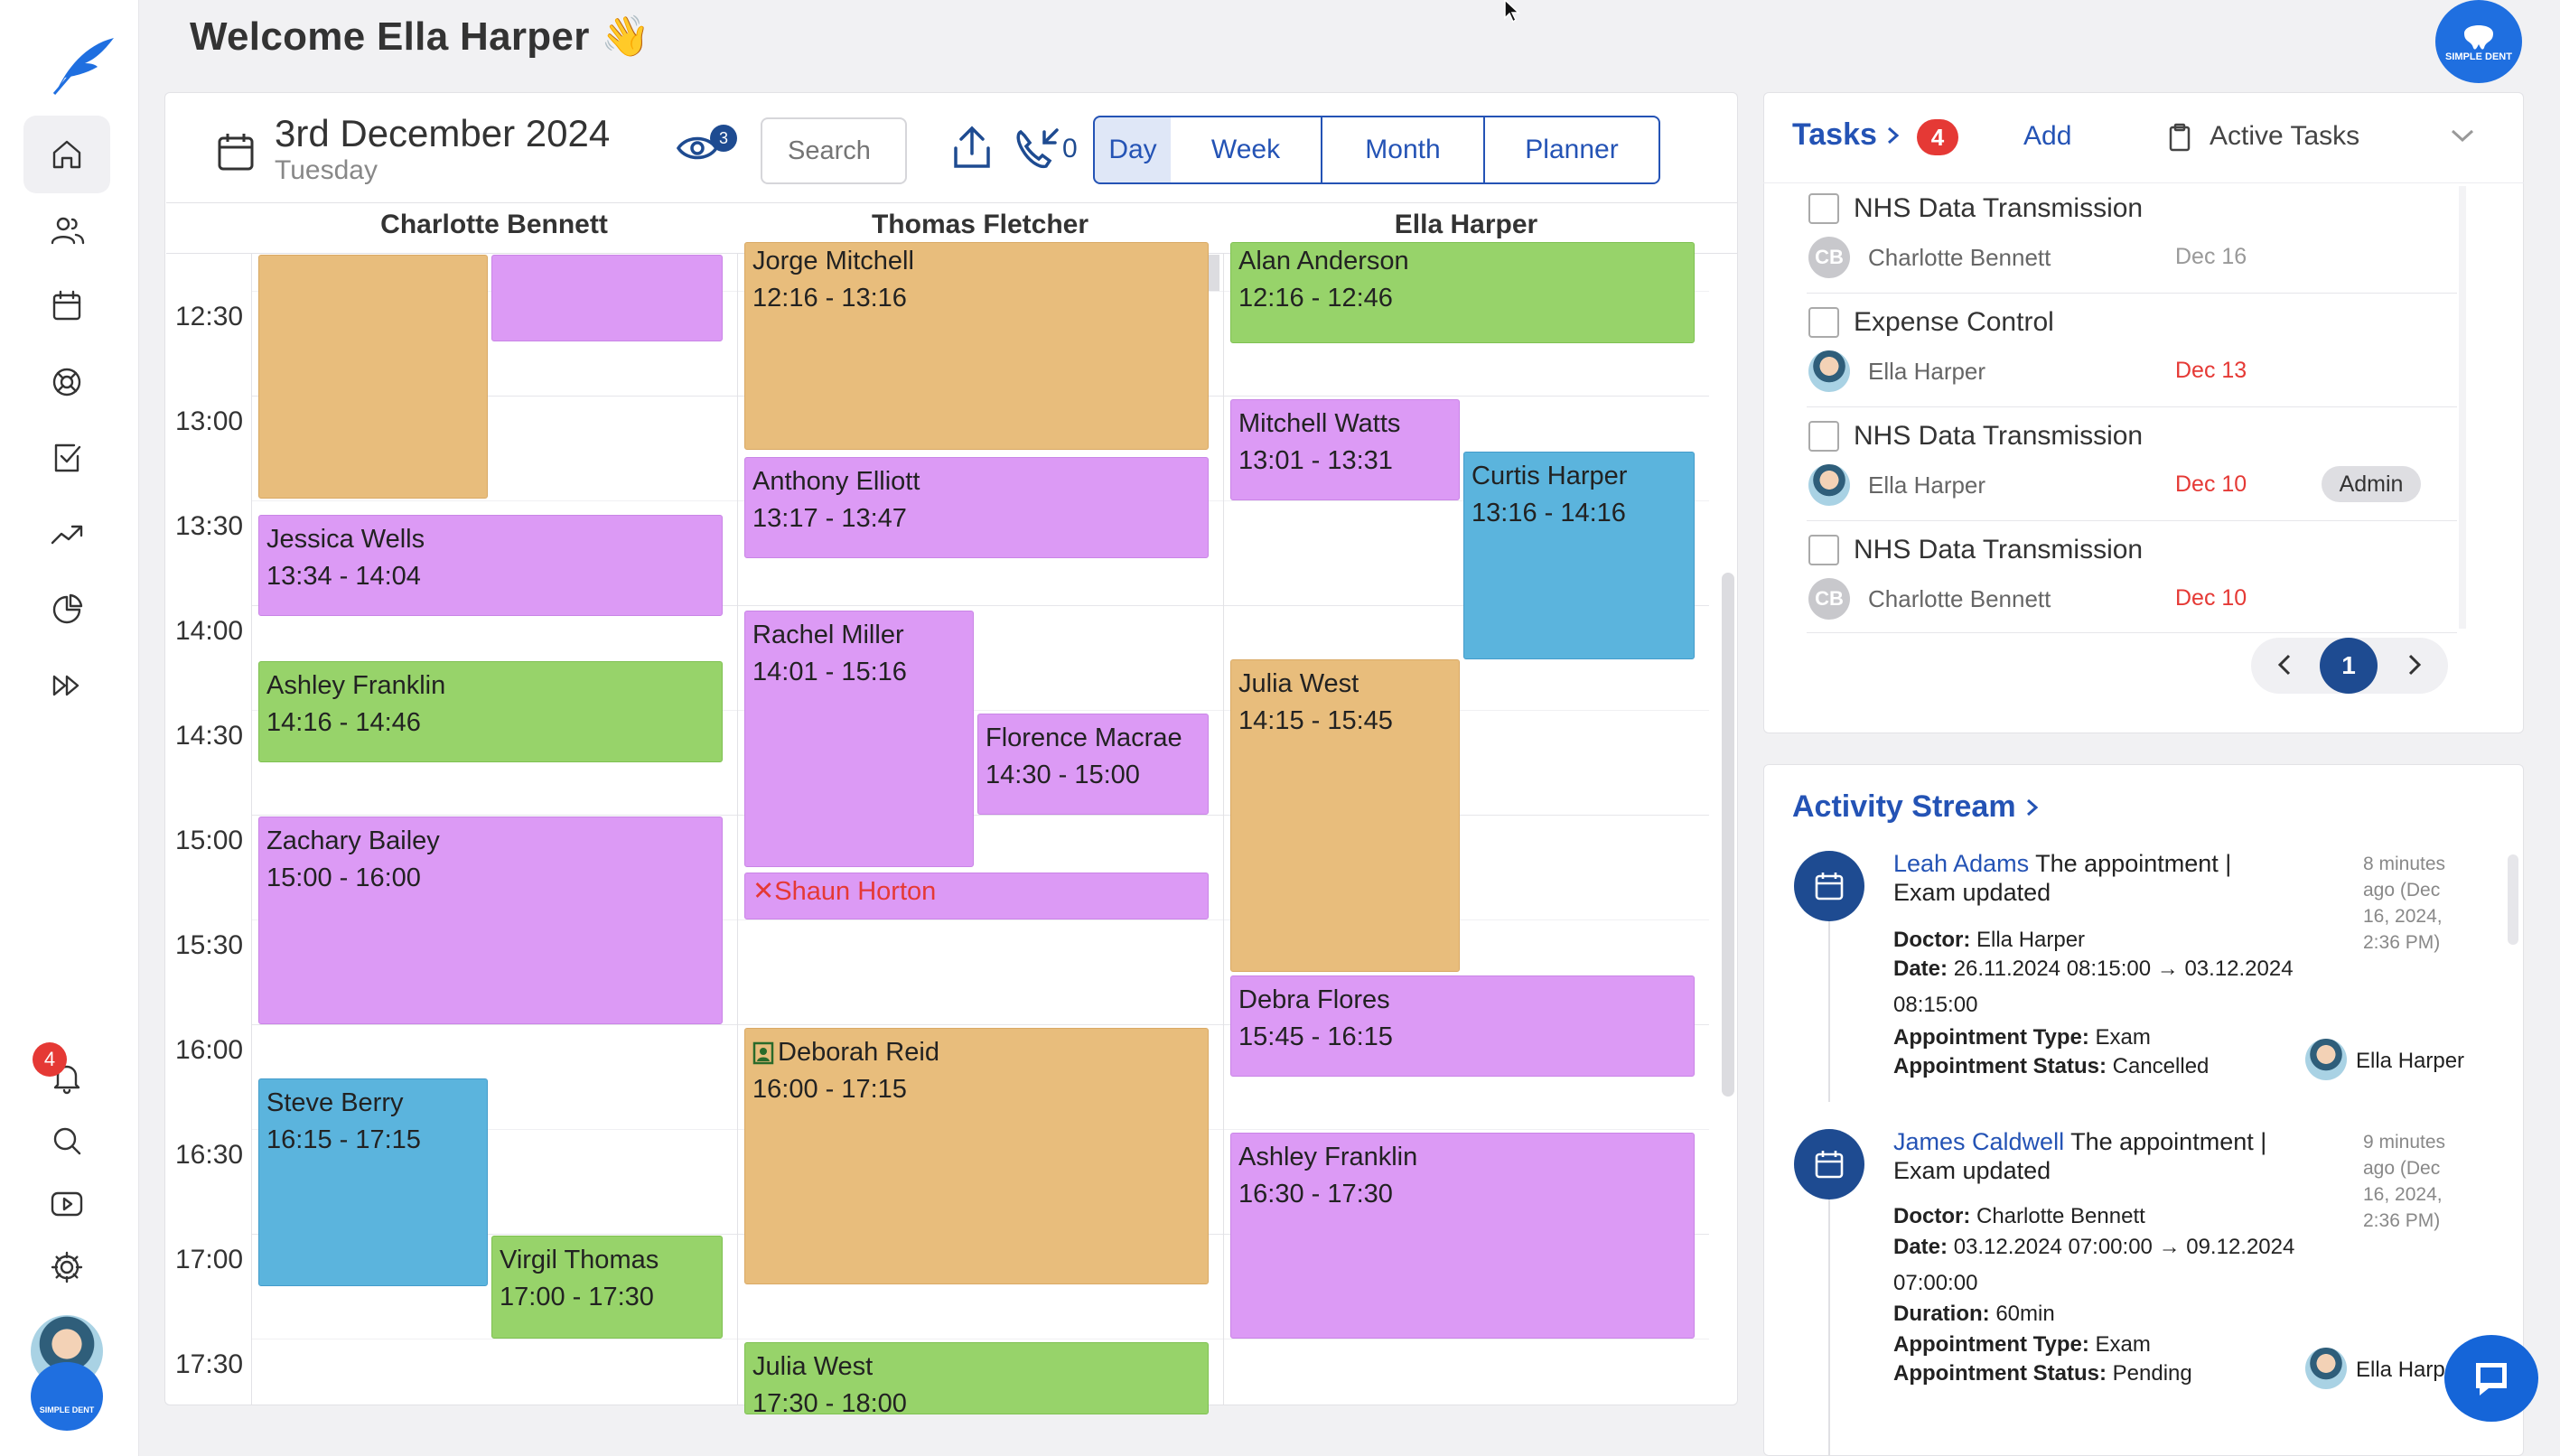  What do you see at coordinates (373, 1182) in the screenshot?
I see `appointment-block: Steve Berry 16:15 - 17:15` at bounding box center [373, 1182].